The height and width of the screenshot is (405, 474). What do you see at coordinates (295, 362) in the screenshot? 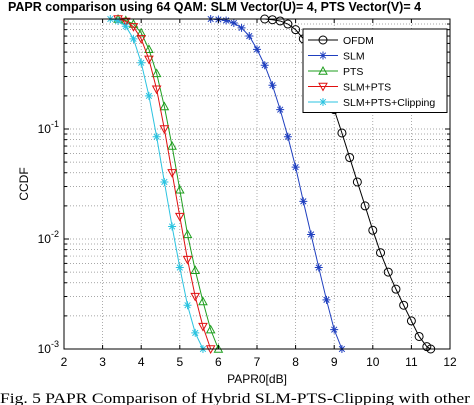
I see `x-tick-label: 8` at bounding box center [295, 362].